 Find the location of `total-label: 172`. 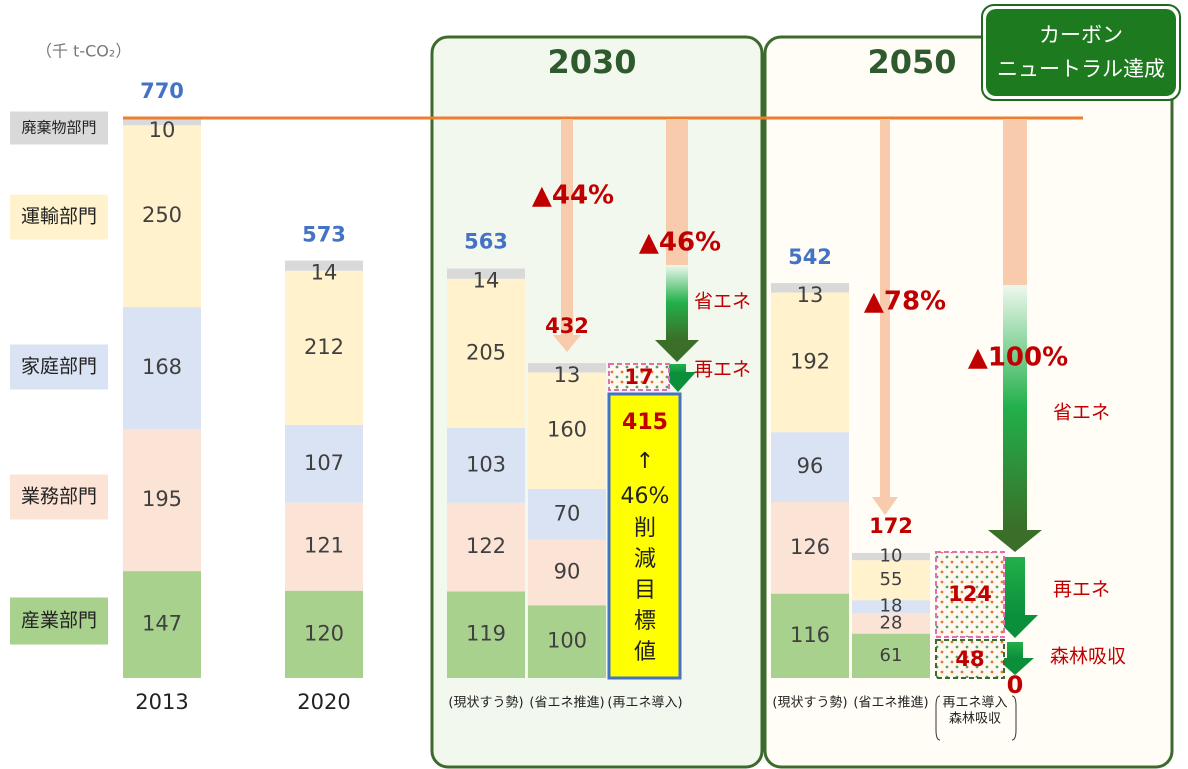

total-label: 172 is located at coordinates (891, 526).